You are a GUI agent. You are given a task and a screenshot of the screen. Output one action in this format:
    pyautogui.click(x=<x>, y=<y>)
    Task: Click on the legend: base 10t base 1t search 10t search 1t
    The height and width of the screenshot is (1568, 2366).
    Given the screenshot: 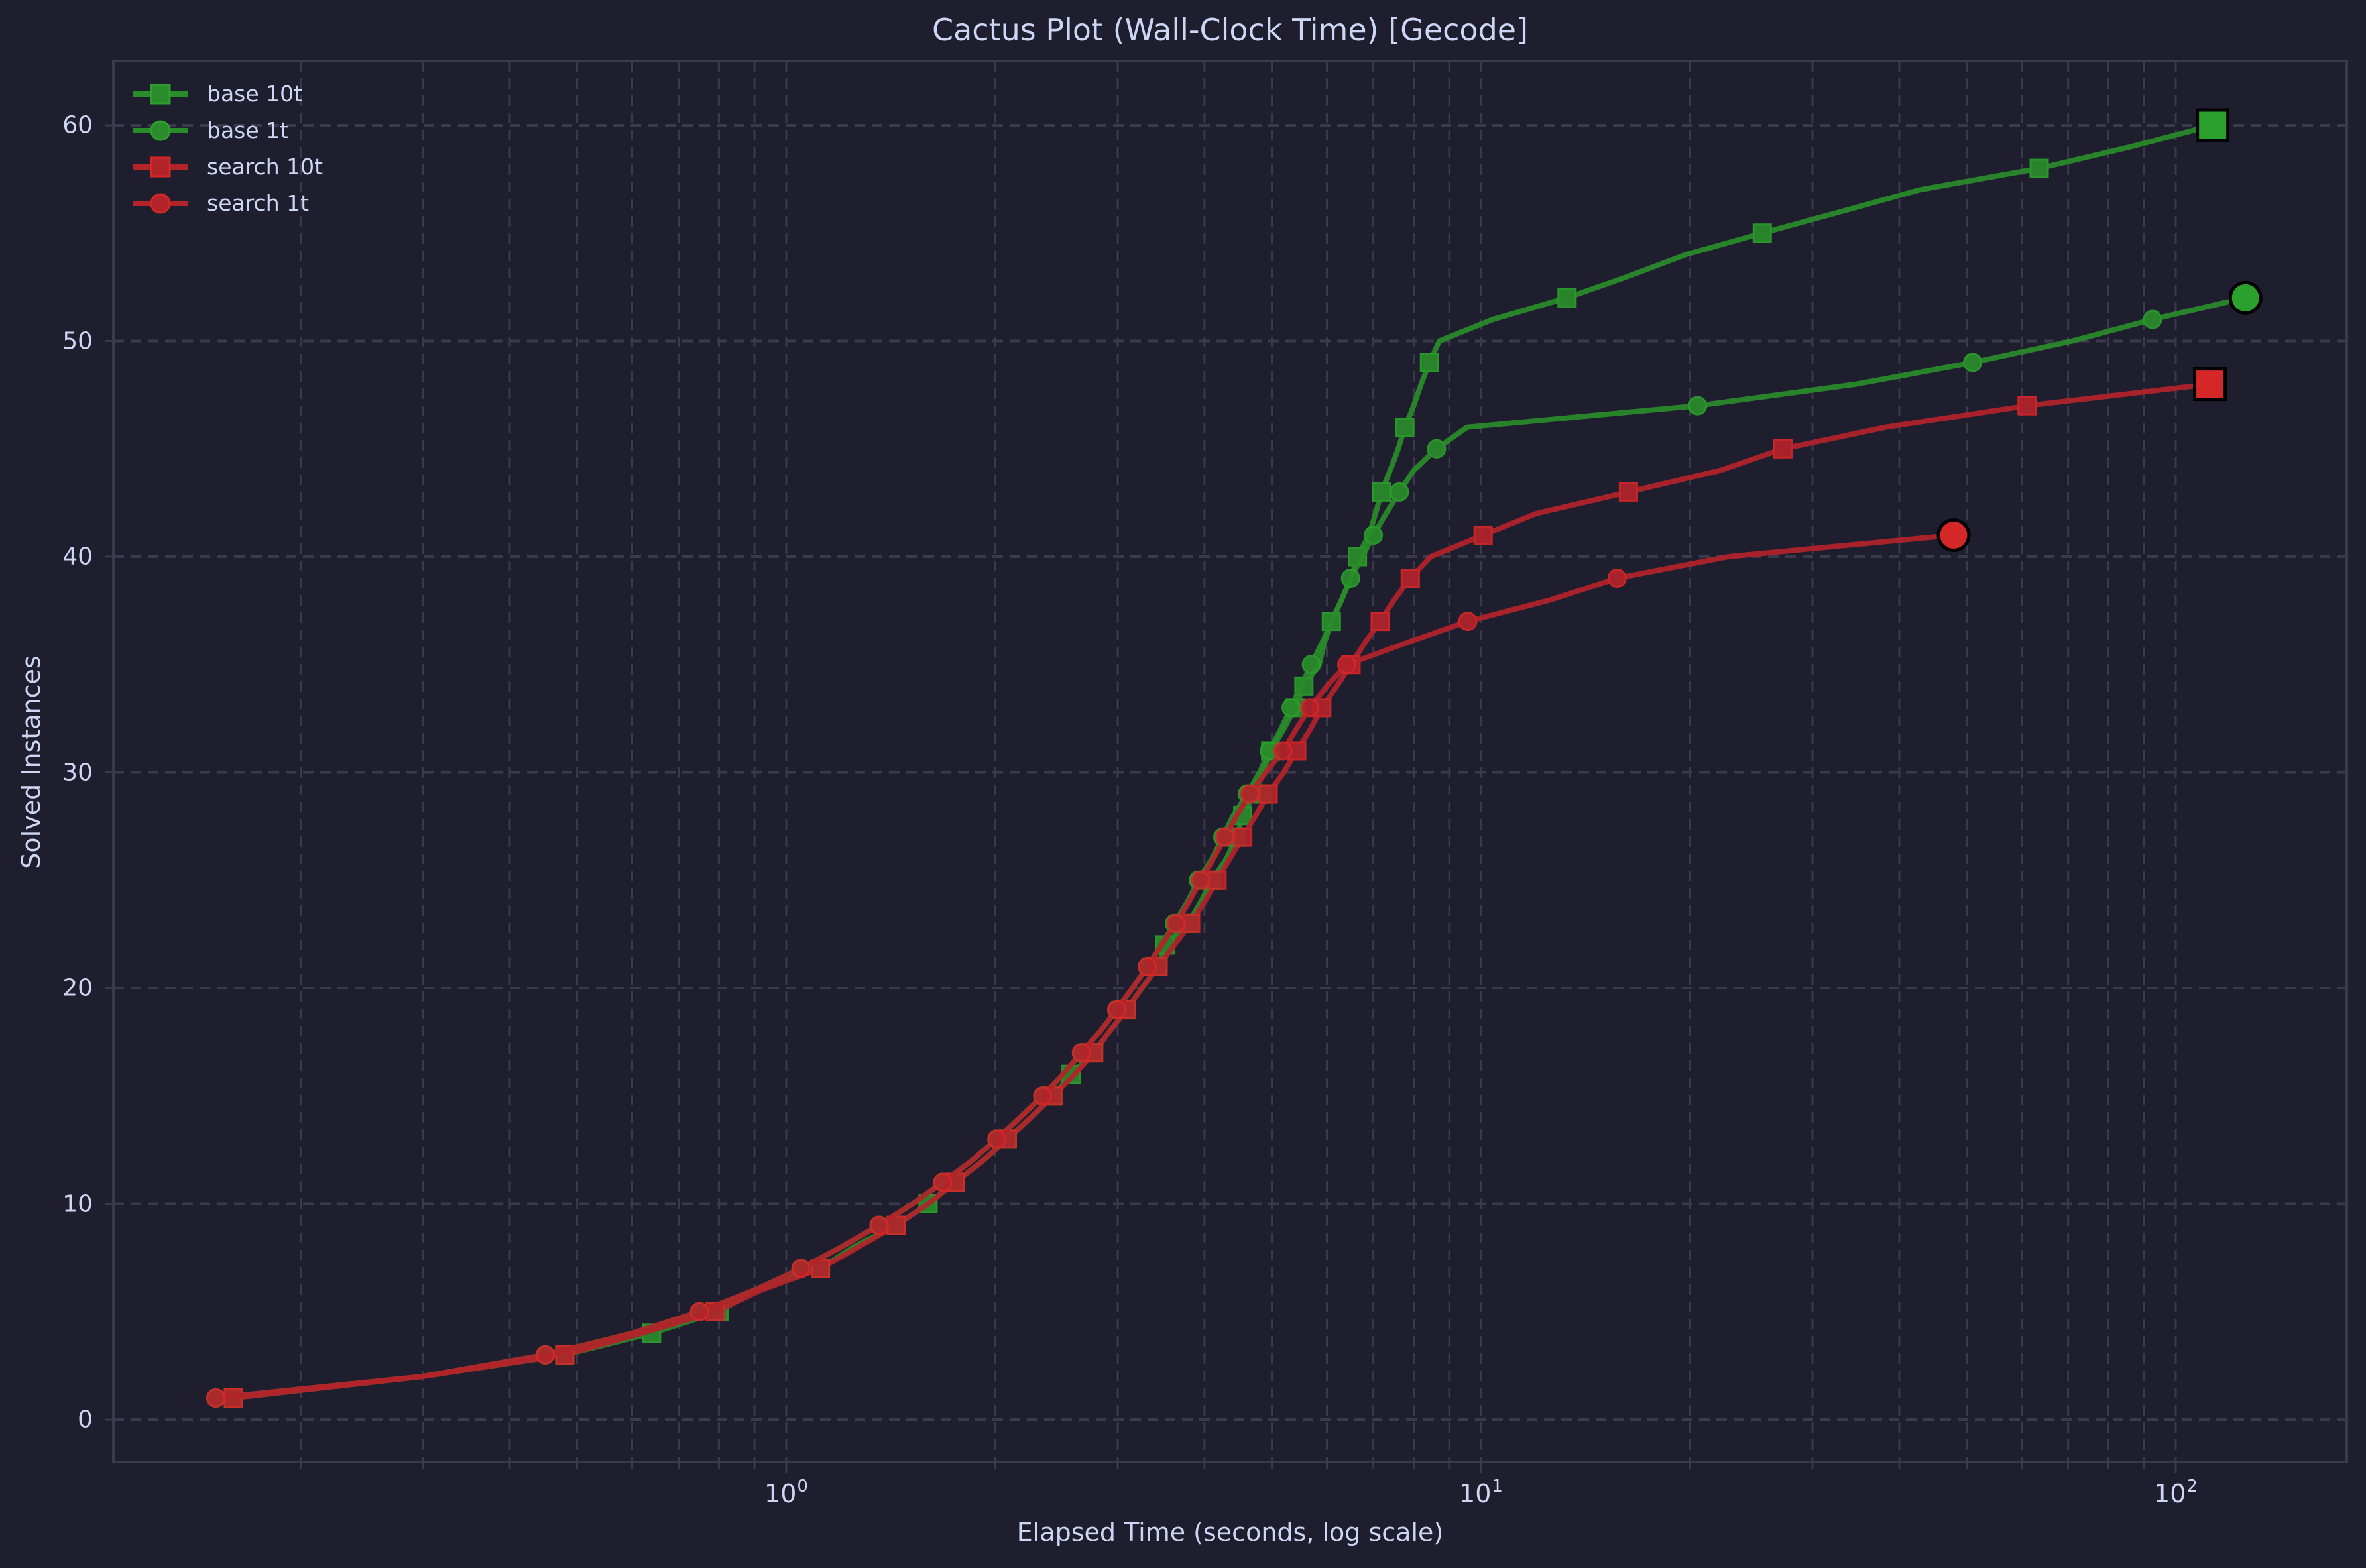 What is the action you would take?
    pyautogui.click(x=227, y=149)
    